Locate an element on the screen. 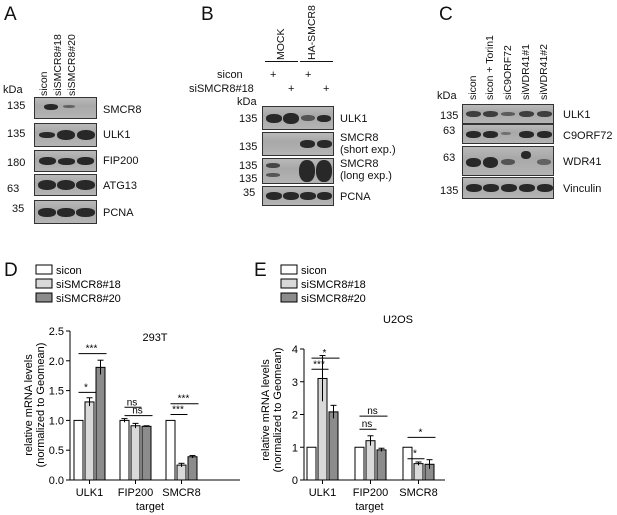 The image size is (617, 515). y-tick-label: 4 is located at coordinates (295, 350).